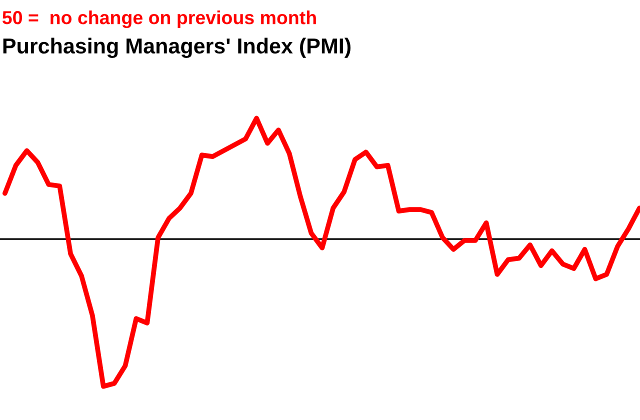 This screenshot has height=420, width=640. Describe the element at coordinates (159, 19) in the screenshot. I see `chart-subtitle: 50 = no change on previous month` at that location.